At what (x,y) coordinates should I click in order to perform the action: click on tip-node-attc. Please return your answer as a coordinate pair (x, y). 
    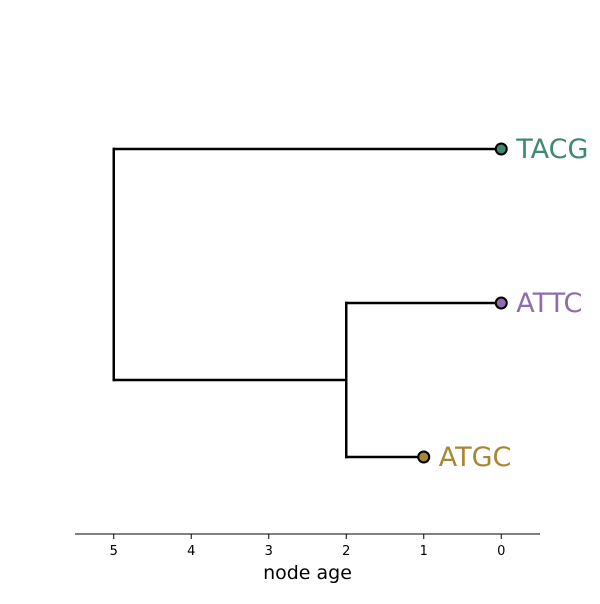
    Looking at the image, I should click on (501, 303).